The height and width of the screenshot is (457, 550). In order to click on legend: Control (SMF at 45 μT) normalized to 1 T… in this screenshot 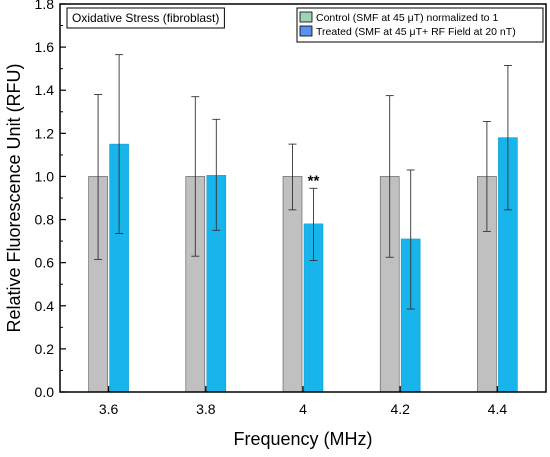, I will do `click(420, 25)`.